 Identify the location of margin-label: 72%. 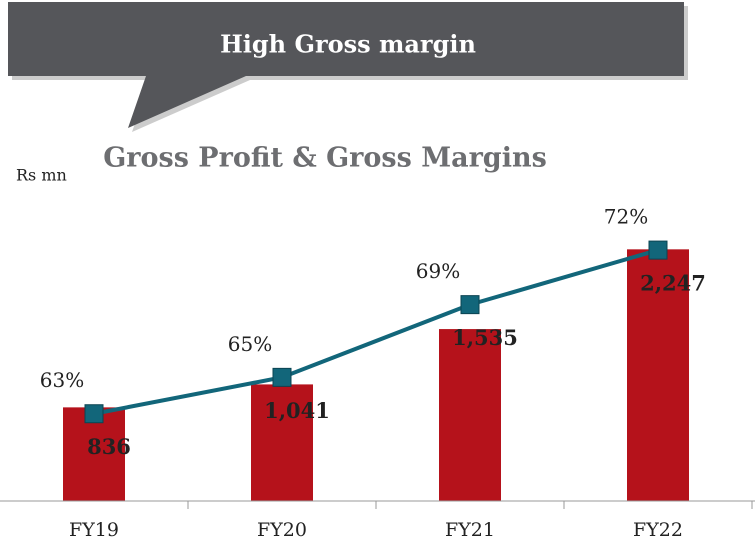
(626, 217).